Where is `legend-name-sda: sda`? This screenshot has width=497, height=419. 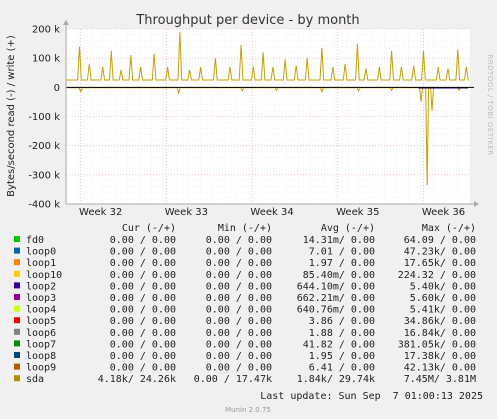 legend-name-sda: sda is located at coordinates (35, 379).